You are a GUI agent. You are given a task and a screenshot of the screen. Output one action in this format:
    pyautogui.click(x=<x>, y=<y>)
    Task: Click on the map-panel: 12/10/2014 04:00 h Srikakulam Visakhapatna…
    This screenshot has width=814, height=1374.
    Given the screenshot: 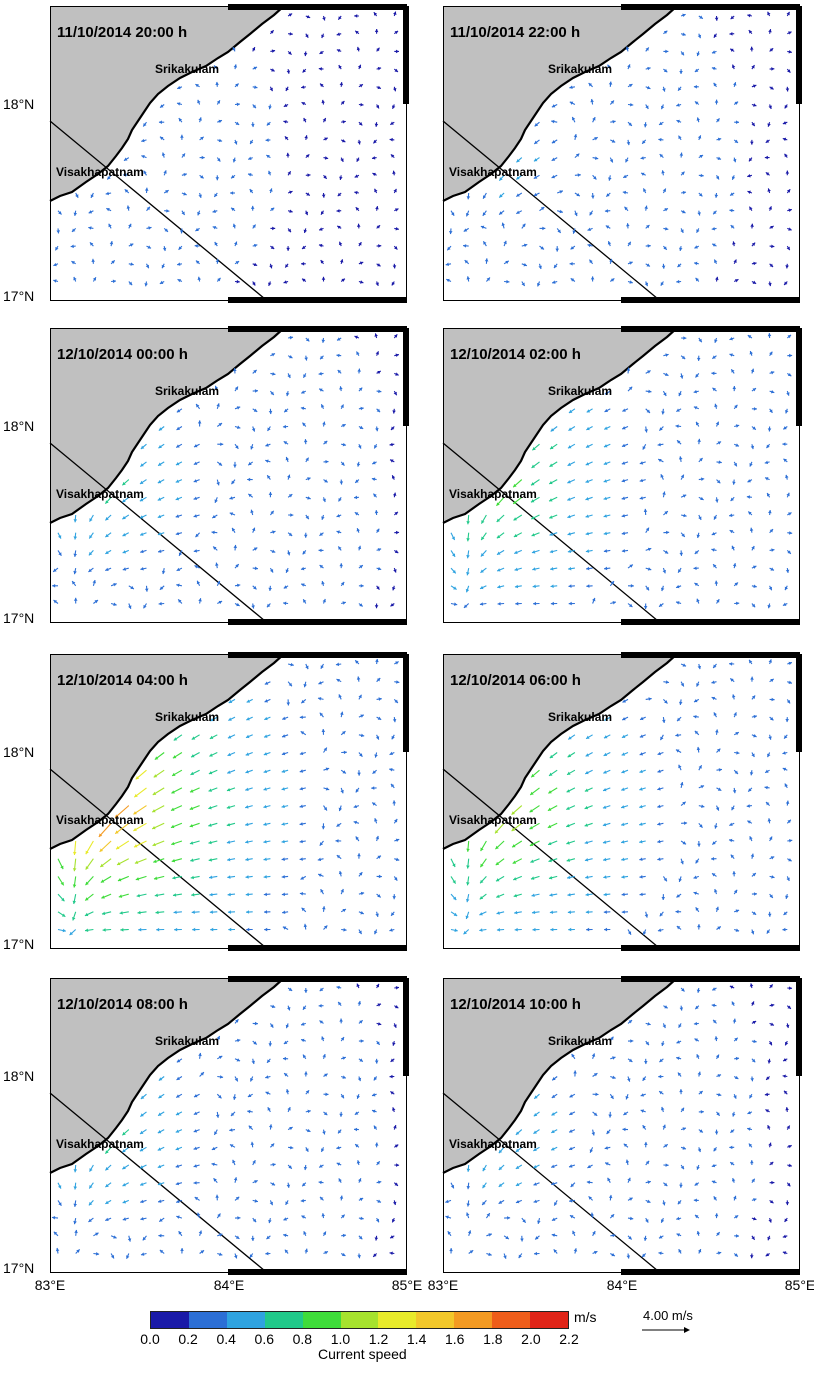 What is the action you would take?
    pyautogui.click(x=229, y=801)
    